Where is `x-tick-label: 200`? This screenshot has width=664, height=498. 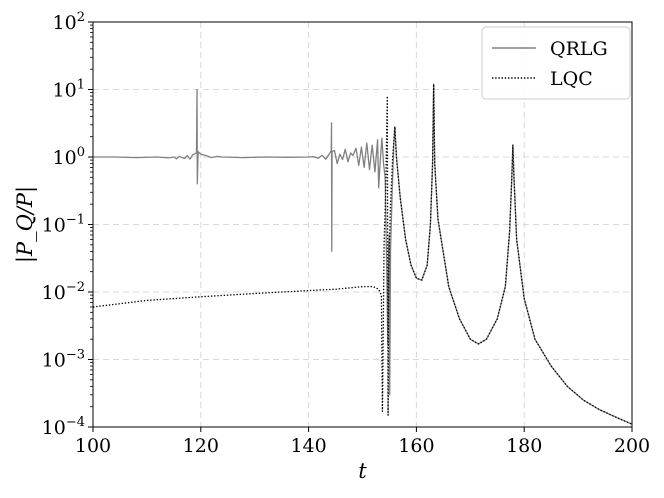 x-tick-label: 200 is located at coordinates (632, 446).